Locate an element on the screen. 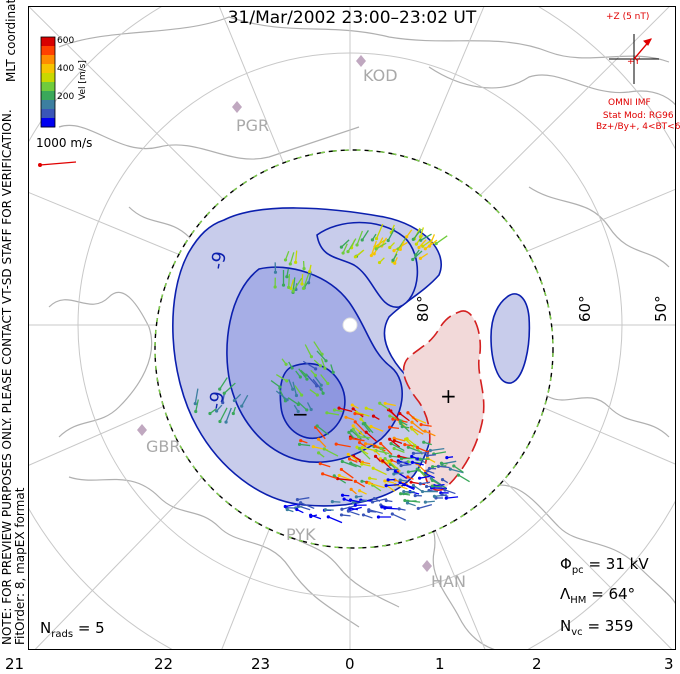  mlt-tick: 3 is located at coordinates (669, 664).